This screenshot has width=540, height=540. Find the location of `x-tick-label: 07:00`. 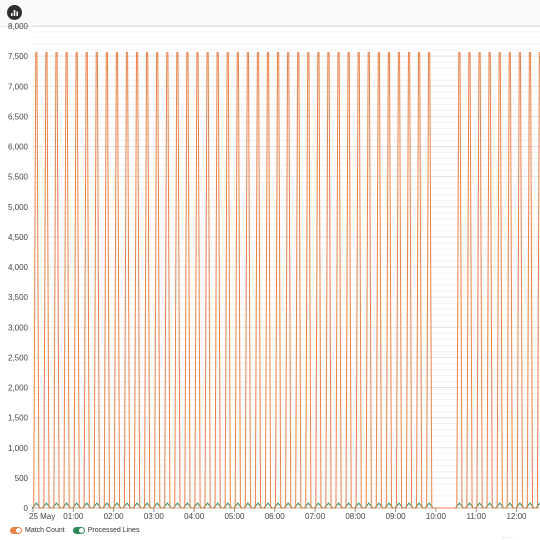

x-tick-label: 07:00 is located at coordinates (315, 516).